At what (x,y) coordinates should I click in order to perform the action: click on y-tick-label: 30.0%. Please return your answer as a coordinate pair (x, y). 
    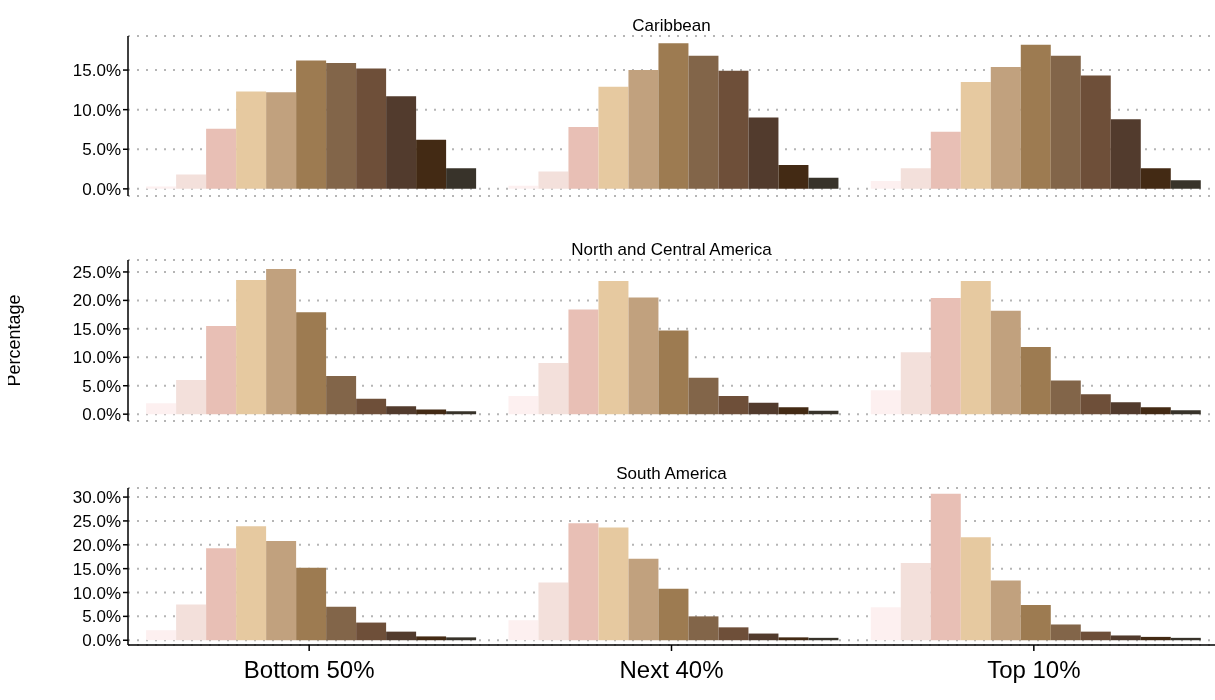
    Looking at the image, I should click on (96, 498).